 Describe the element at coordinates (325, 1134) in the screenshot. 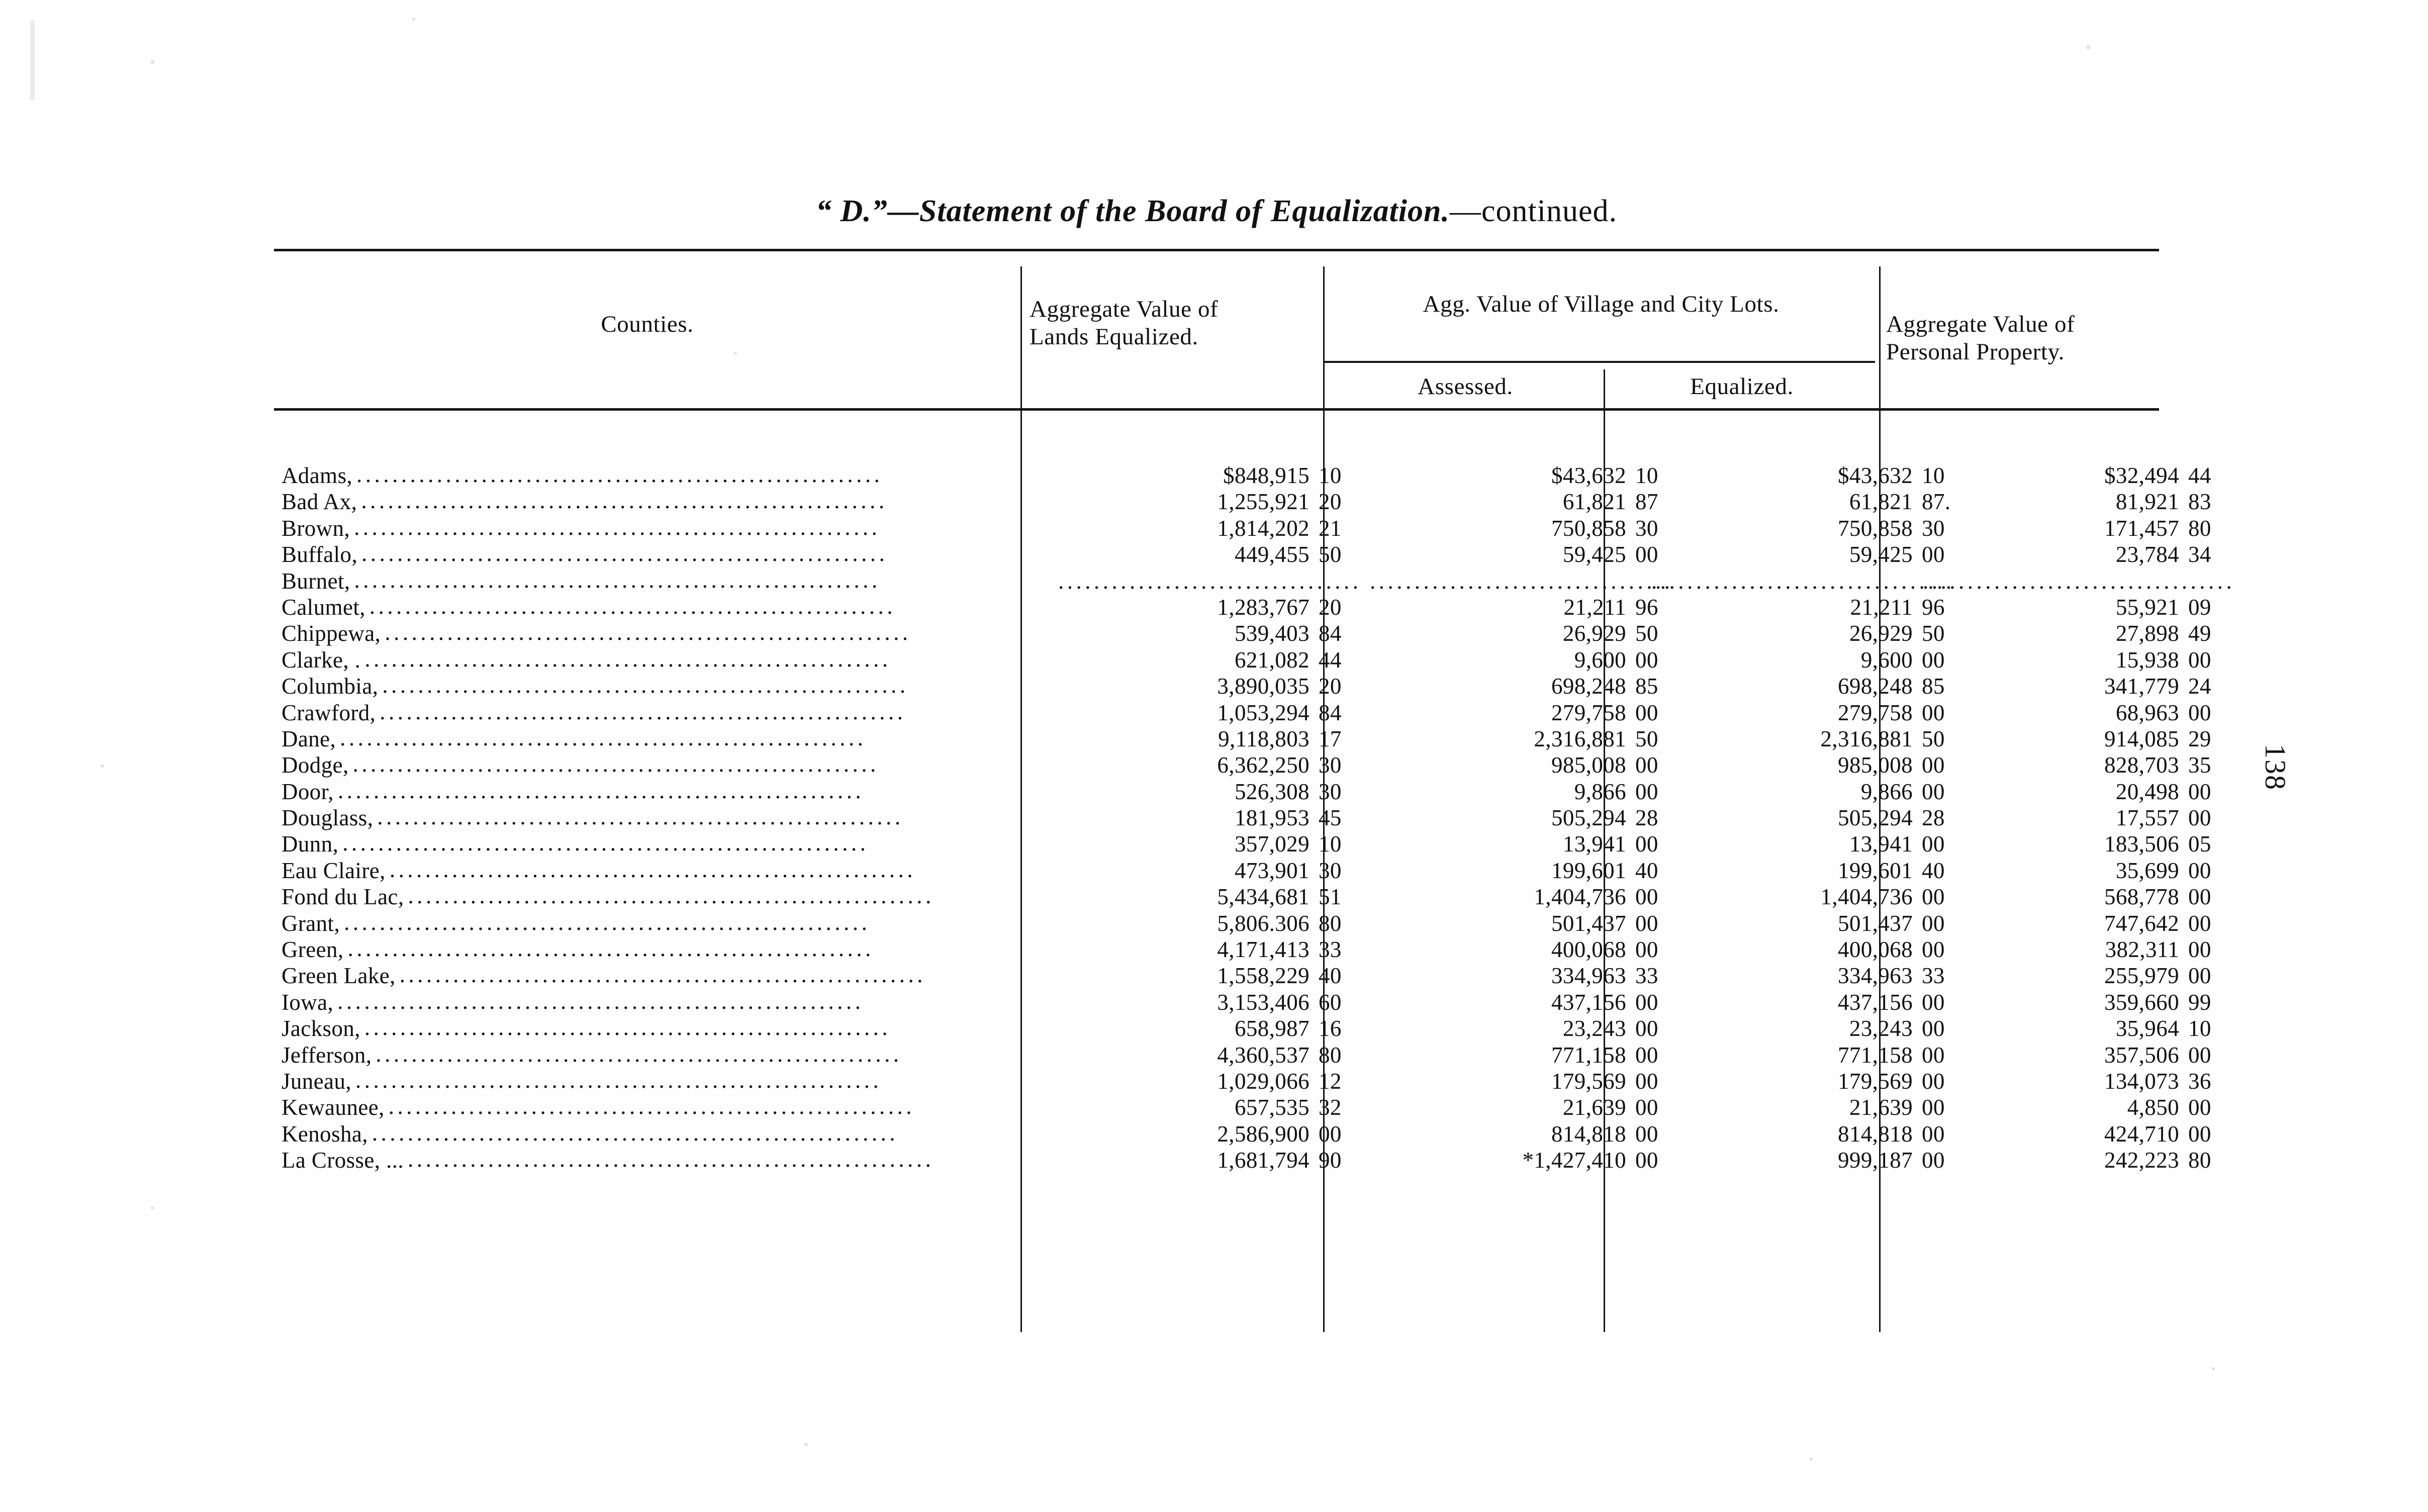

I see `county-name: Kenosha,` at that location.